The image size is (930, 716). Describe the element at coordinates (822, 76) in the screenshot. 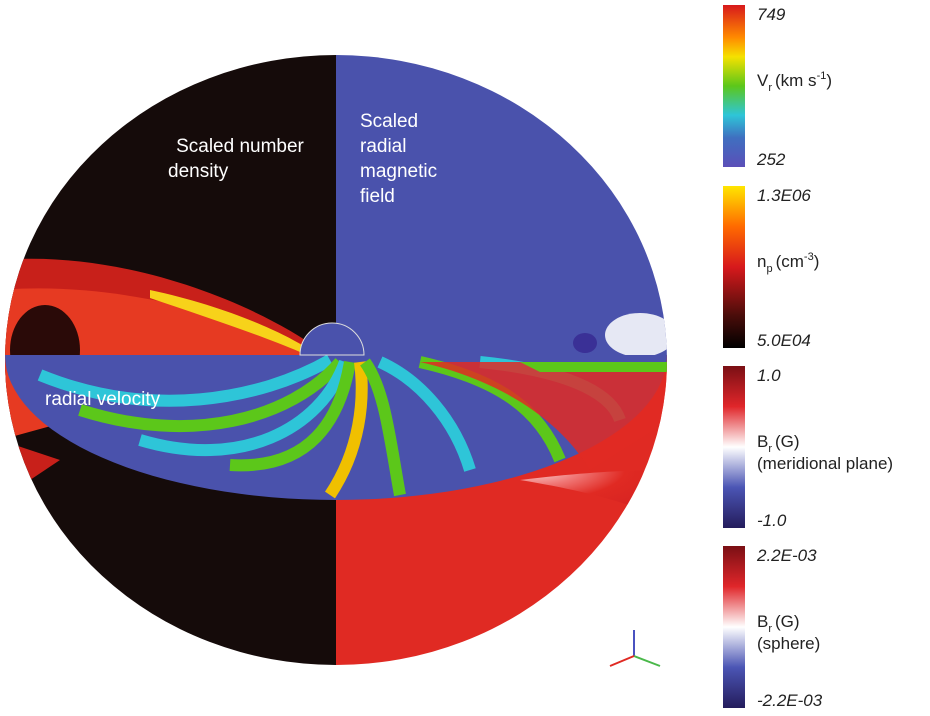

I see `superscript: -1` at that location.